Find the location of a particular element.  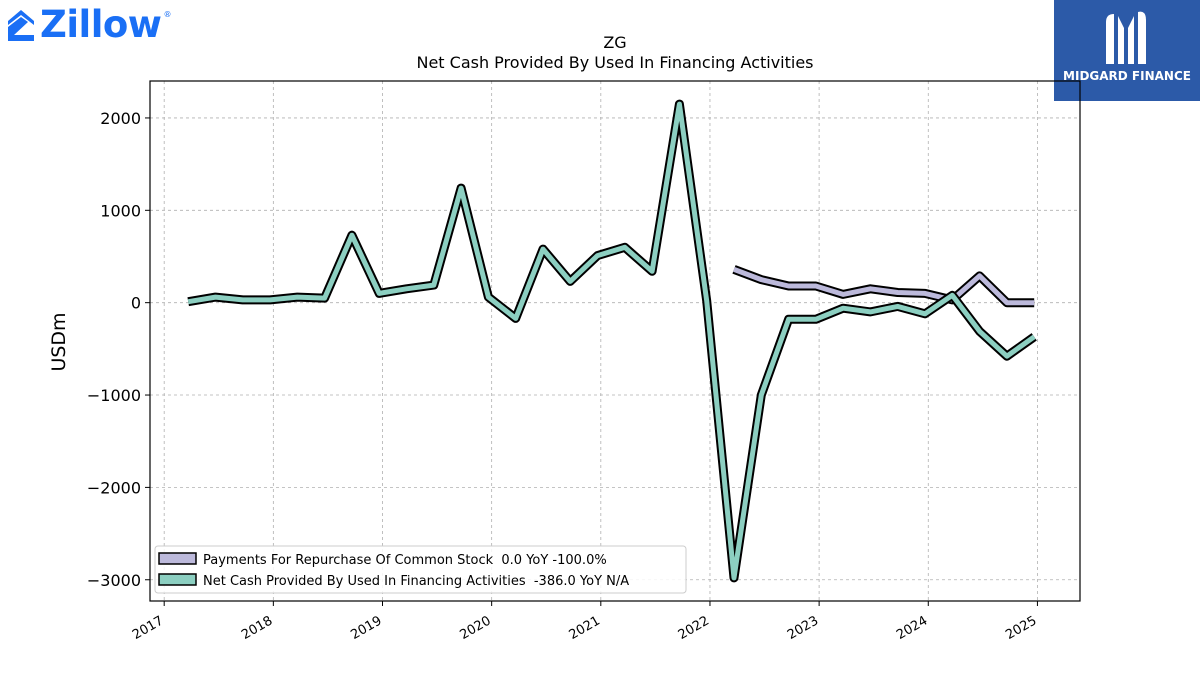

midgard-monogram-icon is located at coordinates (1126, 37).